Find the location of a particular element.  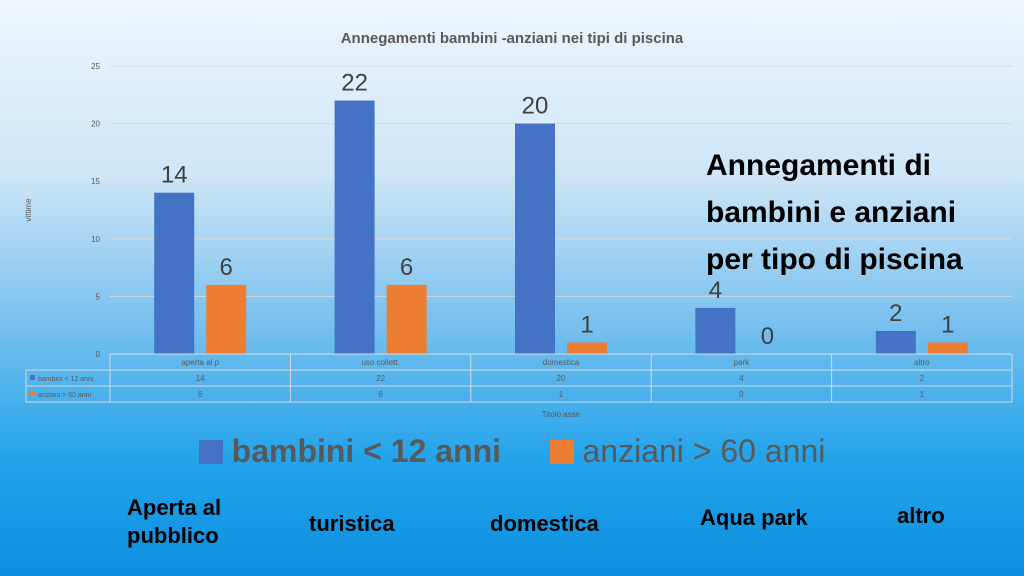

x-tick-label: altro is located at coordinates (922, 362).